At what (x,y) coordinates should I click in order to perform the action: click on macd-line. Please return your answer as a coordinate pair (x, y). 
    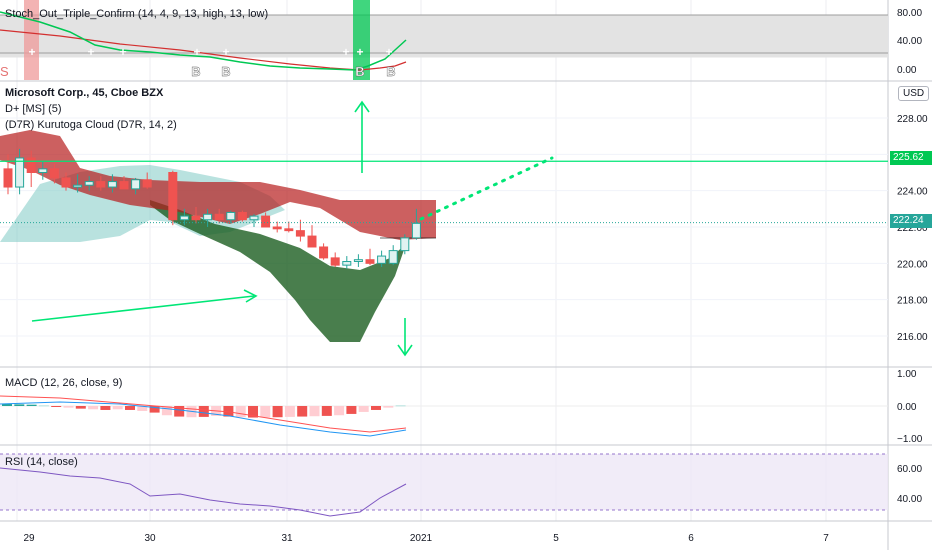
    Looking at the image, I should click on (203, 419).